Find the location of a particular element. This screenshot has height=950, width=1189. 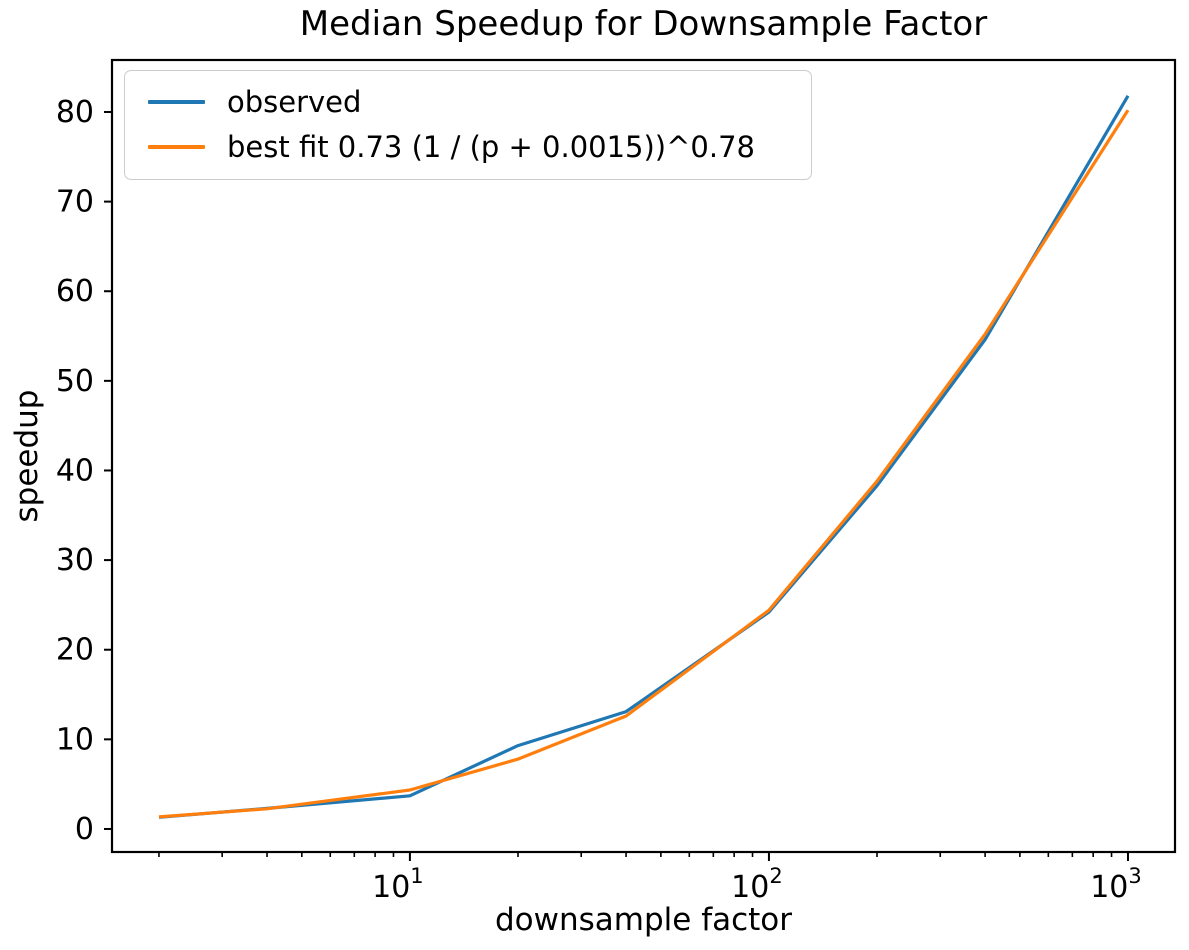

y-tick-label: 80 is located at coordinates (75, 112).